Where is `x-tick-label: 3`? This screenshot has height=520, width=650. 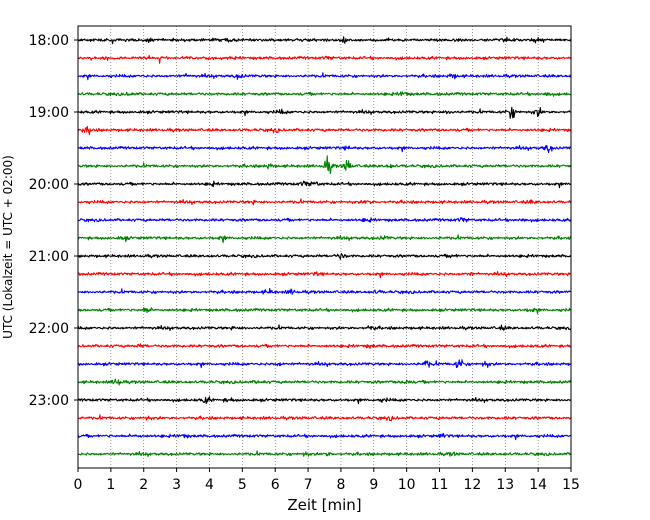 x-tick-label: 3 is located at coordinates (176, 485).